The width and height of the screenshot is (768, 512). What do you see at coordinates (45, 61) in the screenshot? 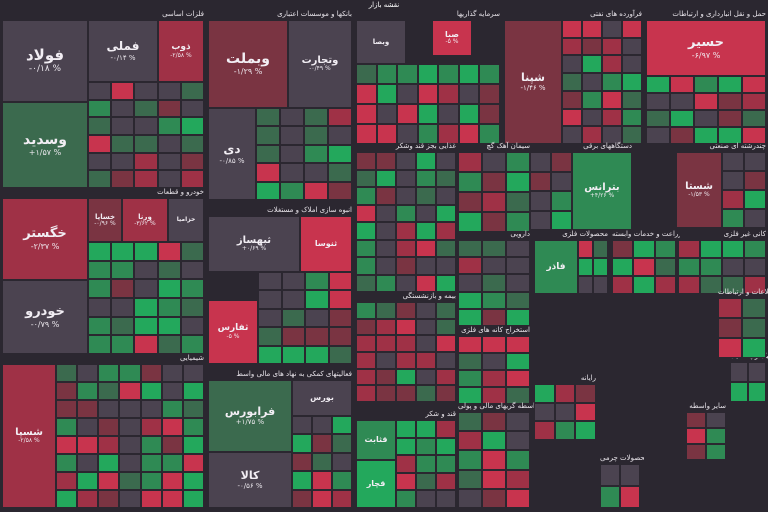
I see `stock-tile: فولاد -۰/۱۸ %` at bounding box center [45, 61].